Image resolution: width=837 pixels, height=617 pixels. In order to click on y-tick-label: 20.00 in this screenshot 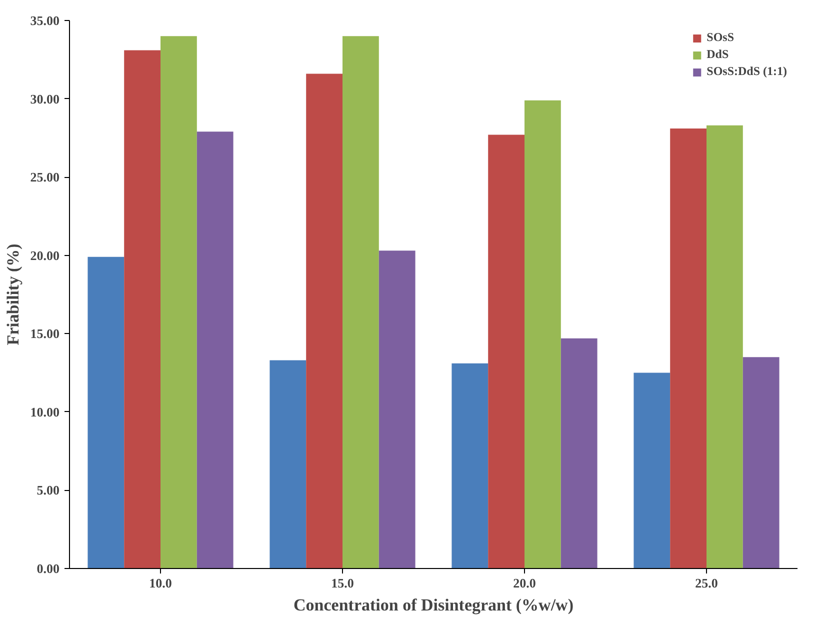, I will do `click(45, 255)`.